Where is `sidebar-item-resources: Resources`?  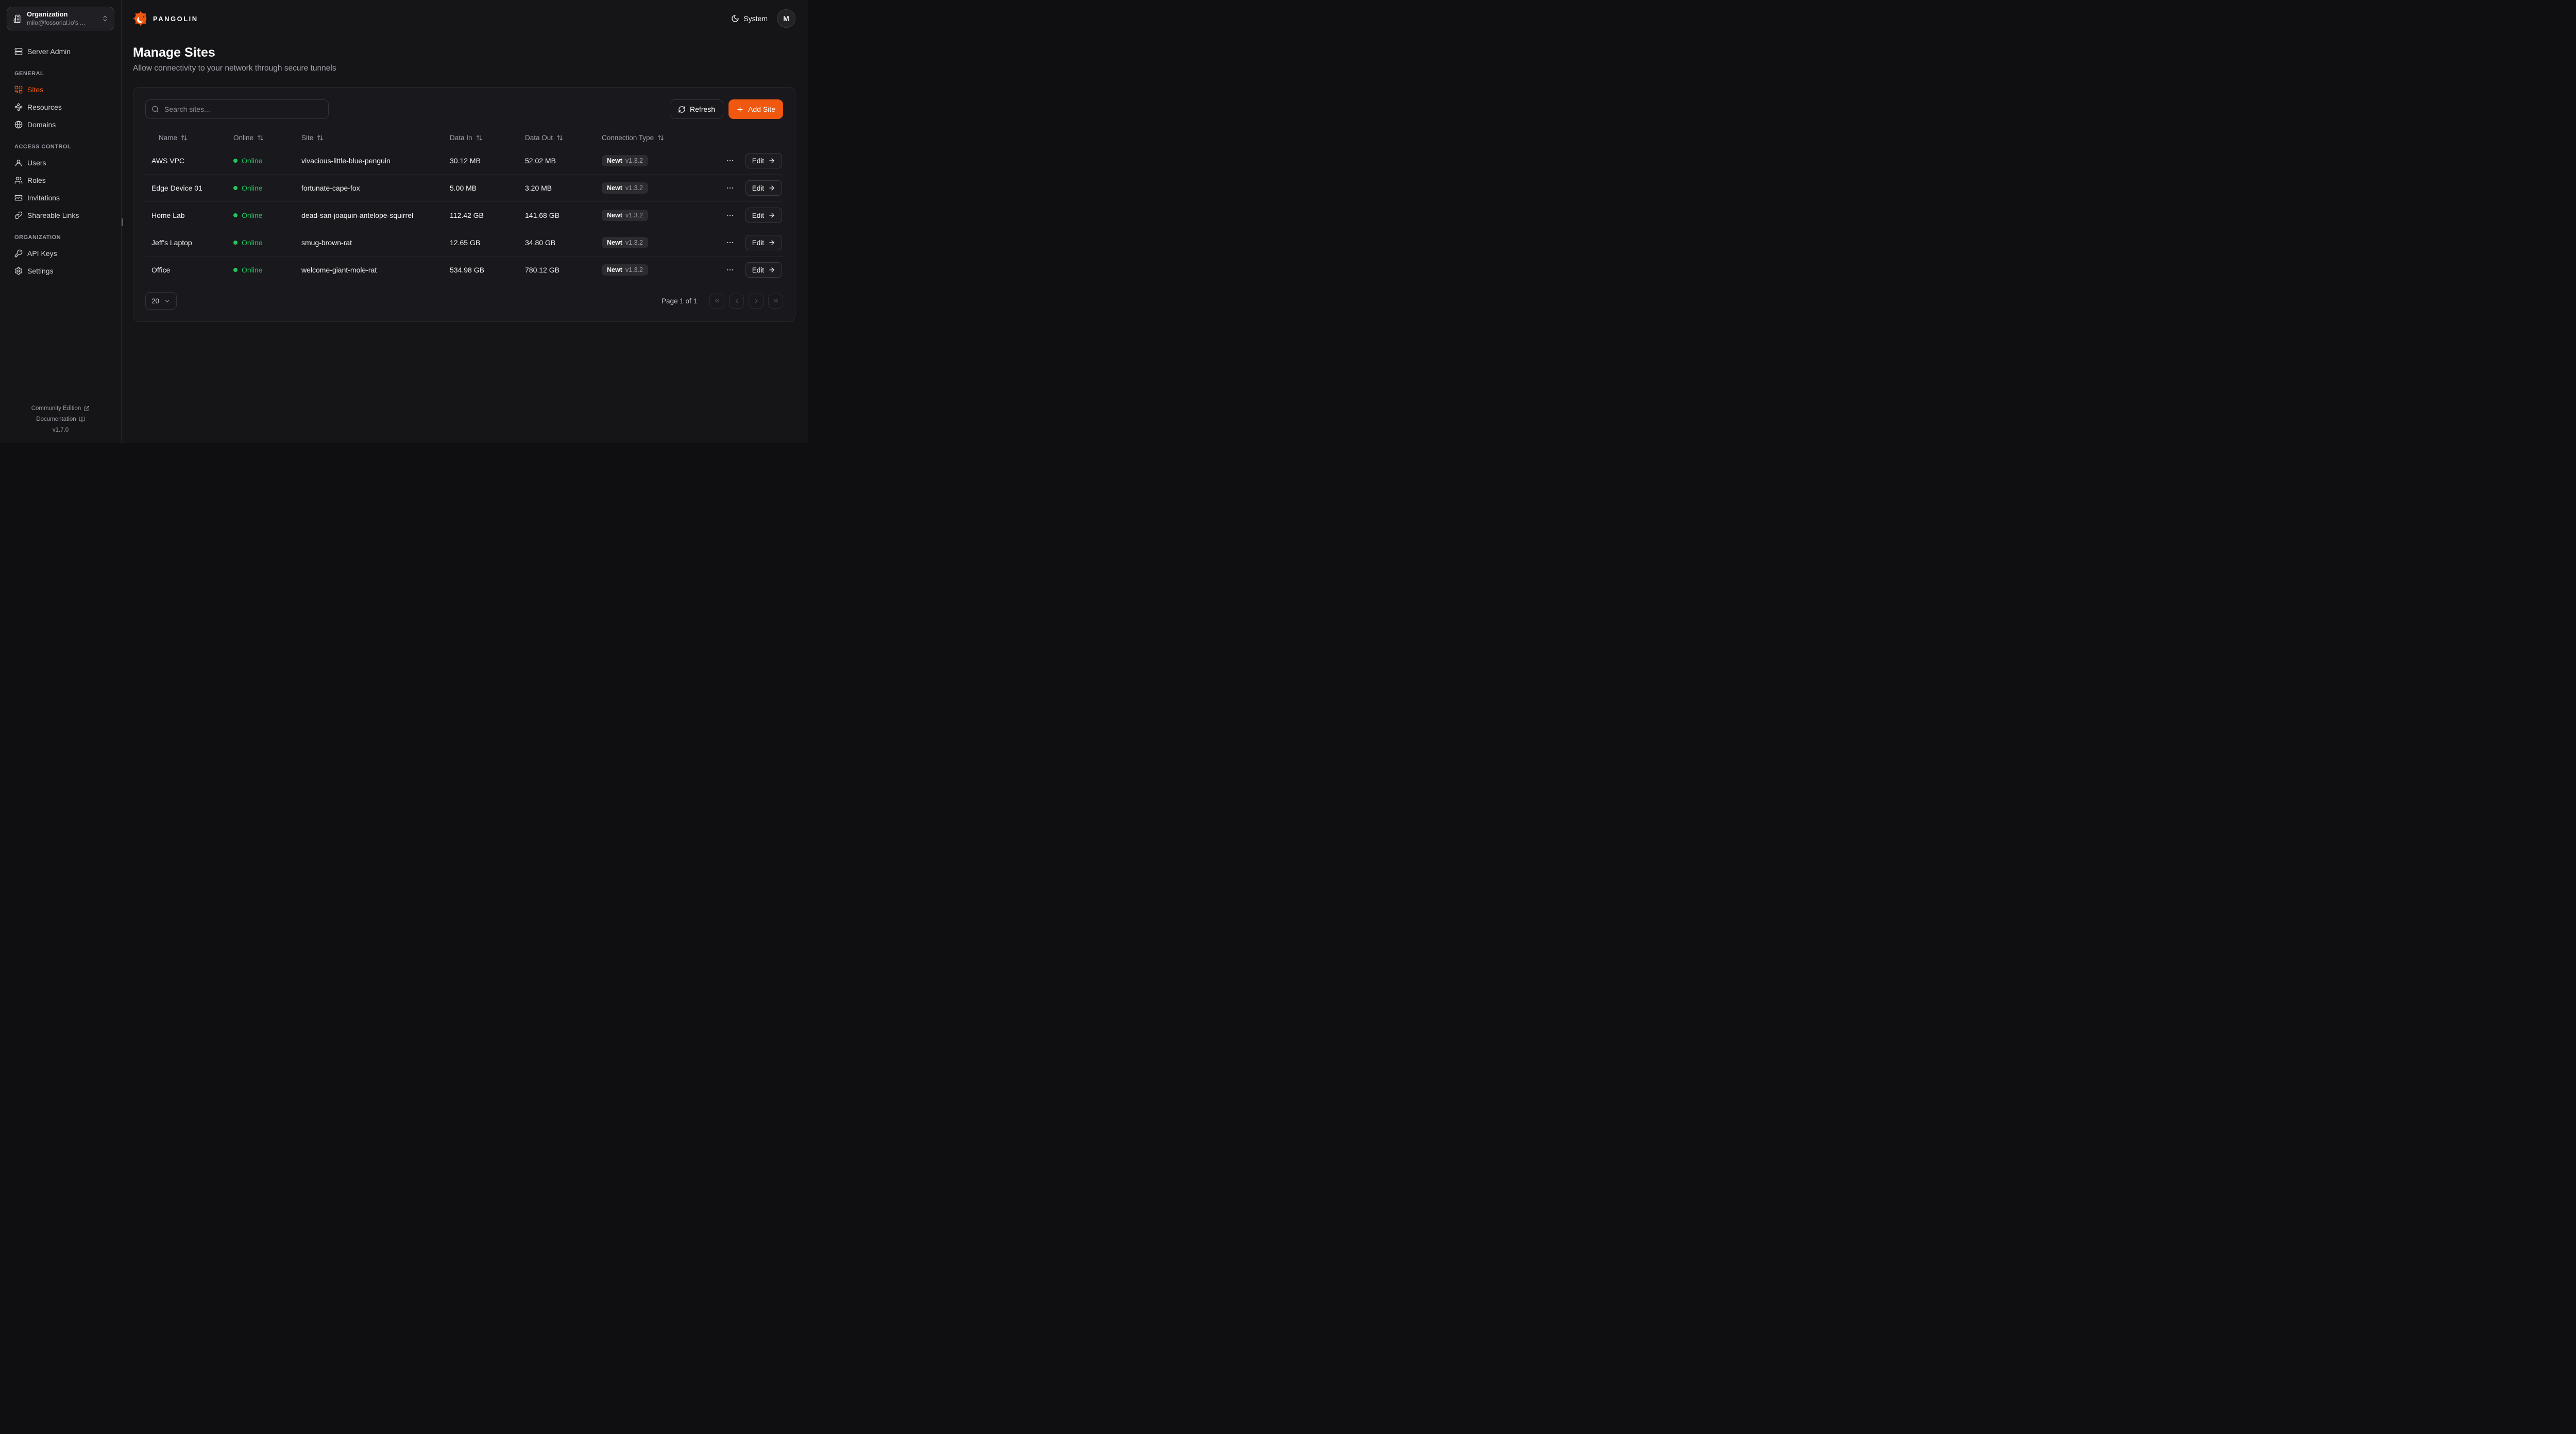
sidebar-item-resources: Resources is located at coordinates (60, 106).